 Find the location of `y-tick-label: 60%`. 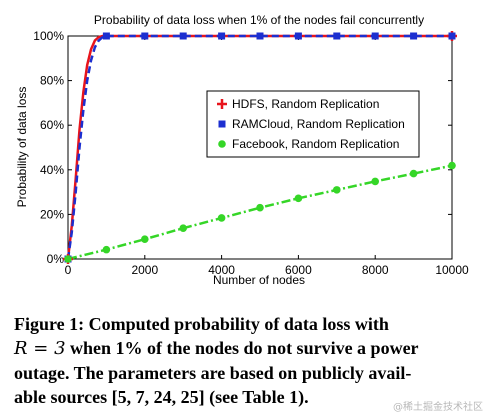

y-tick-label: 60% is located at coordinates (52, 125).